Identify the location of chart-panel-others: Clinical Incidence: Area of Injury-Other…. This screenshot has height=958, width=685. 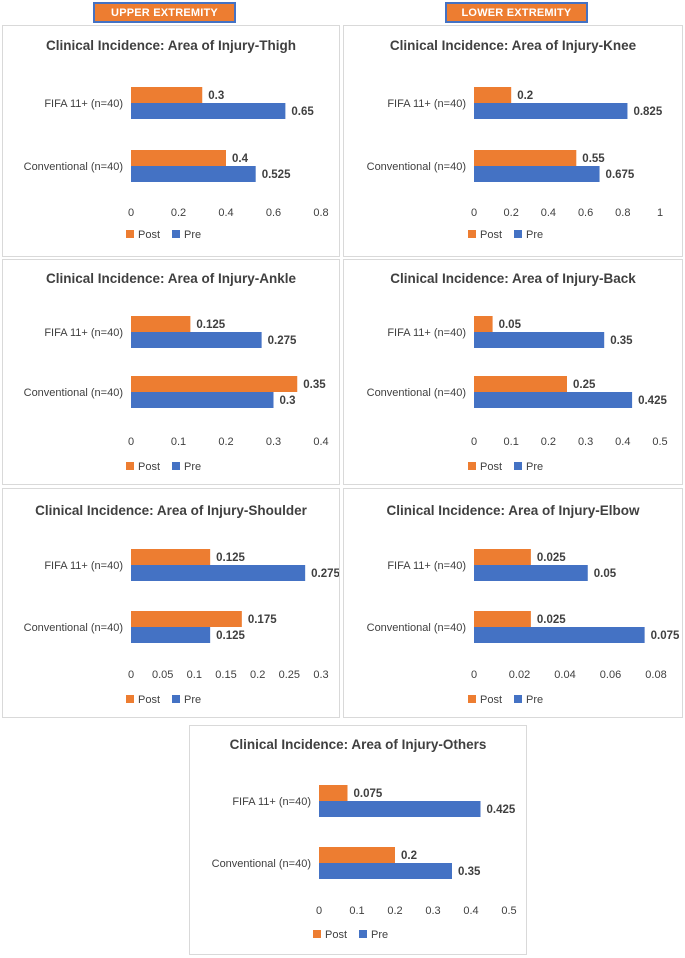
(358, 840).